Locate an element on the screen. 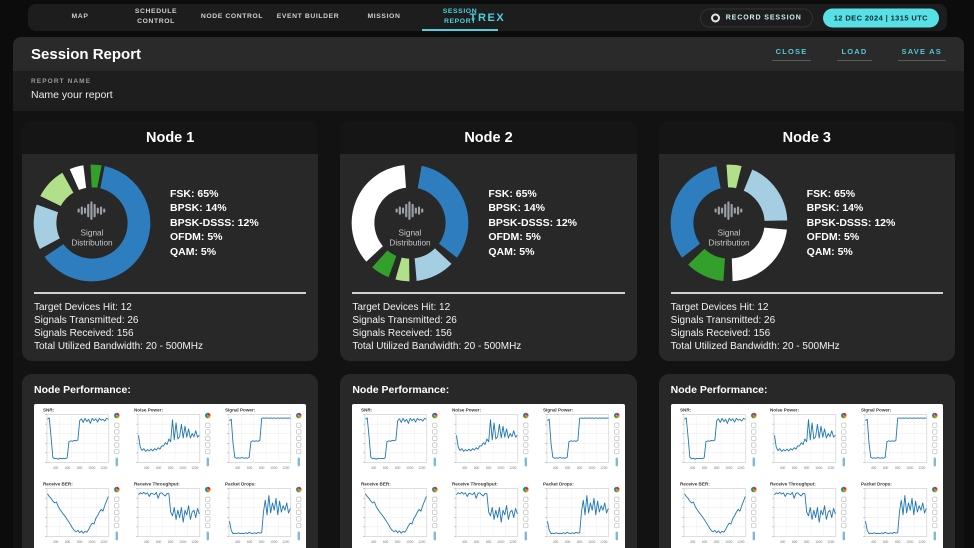  tab-schedule-control: SCHEDULE CONTROL is located at coordinates (156, 16).